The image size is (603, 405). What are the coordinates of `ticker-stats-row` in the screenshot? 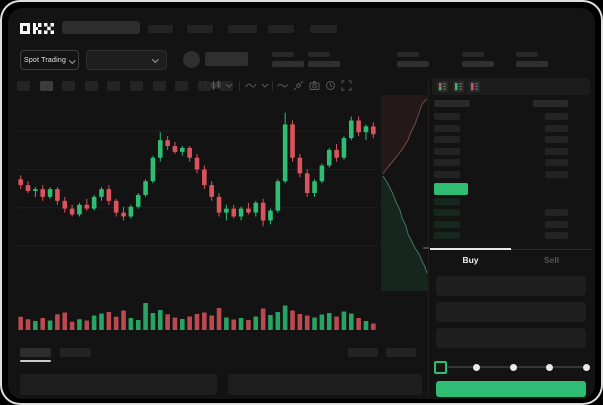 It's located at (301, 60).